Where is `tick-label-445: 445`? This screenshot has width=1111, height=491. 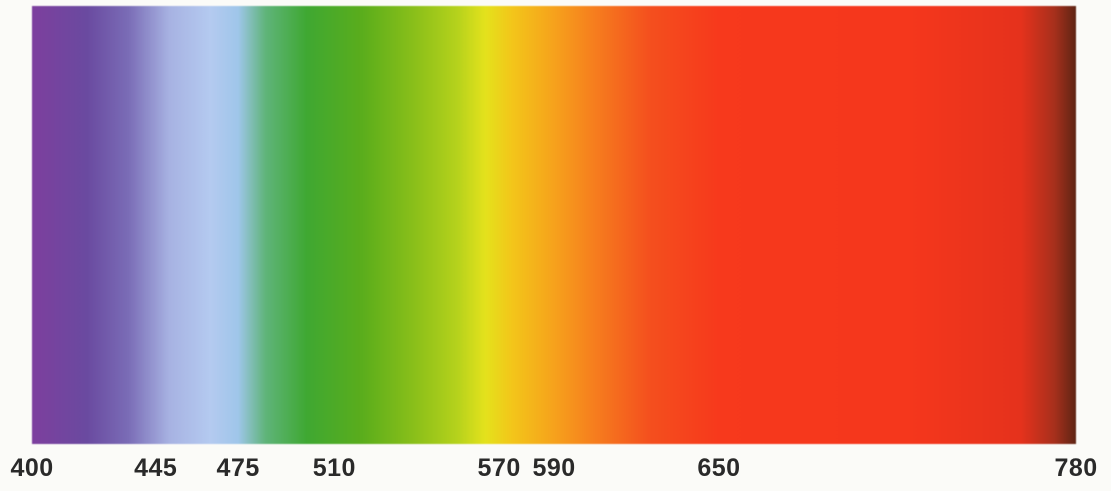
tick-label-445: 445 is located at coordinates (156, 468).